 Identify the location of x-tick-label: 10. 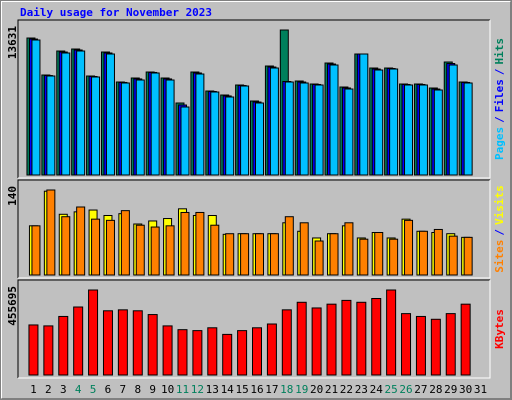
(167, 389).